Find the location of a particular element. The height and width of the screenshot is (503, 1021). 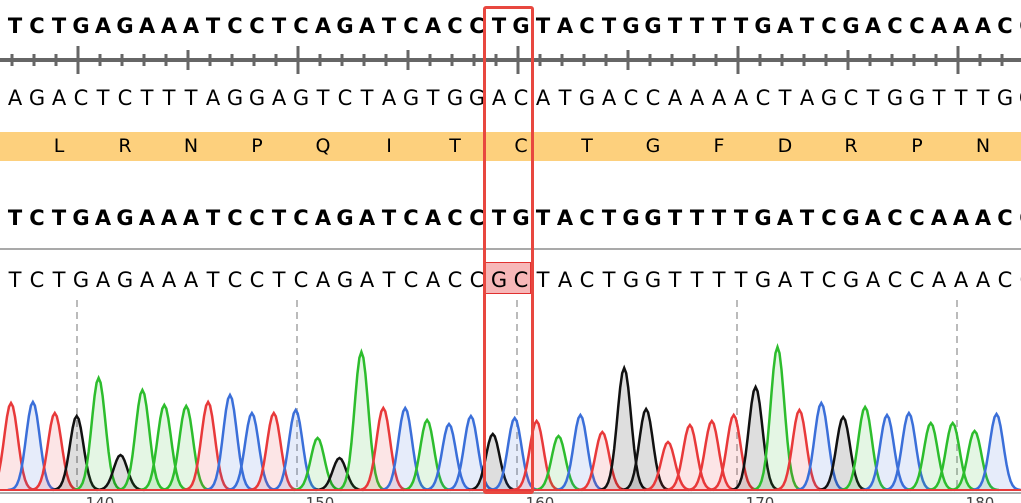

amino-acid: T is located at coordinates (587, 146).